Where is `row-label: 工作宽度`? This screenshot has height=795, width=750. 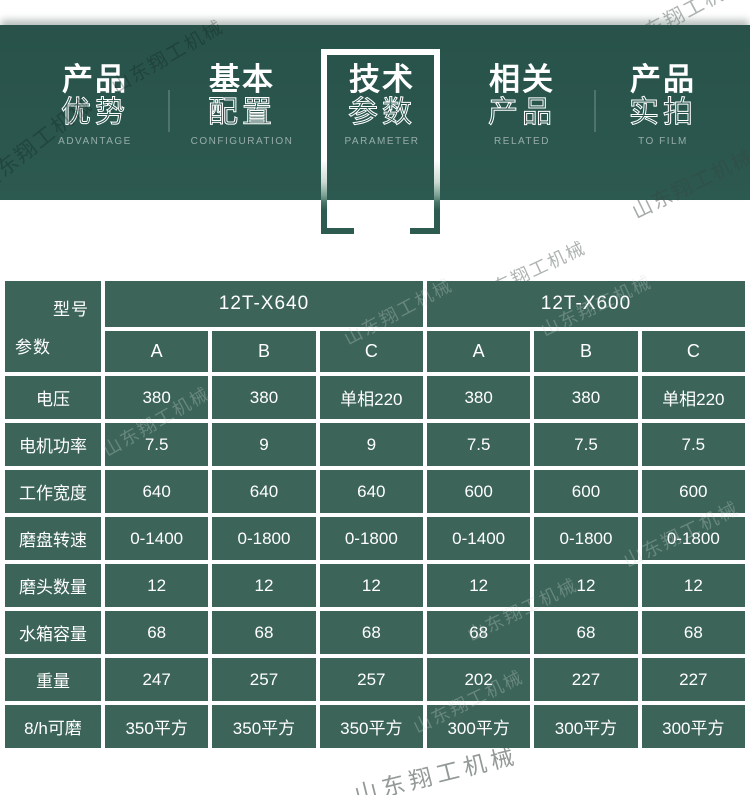
row-label: 工作宽度 is located at coordinates (53, 491).